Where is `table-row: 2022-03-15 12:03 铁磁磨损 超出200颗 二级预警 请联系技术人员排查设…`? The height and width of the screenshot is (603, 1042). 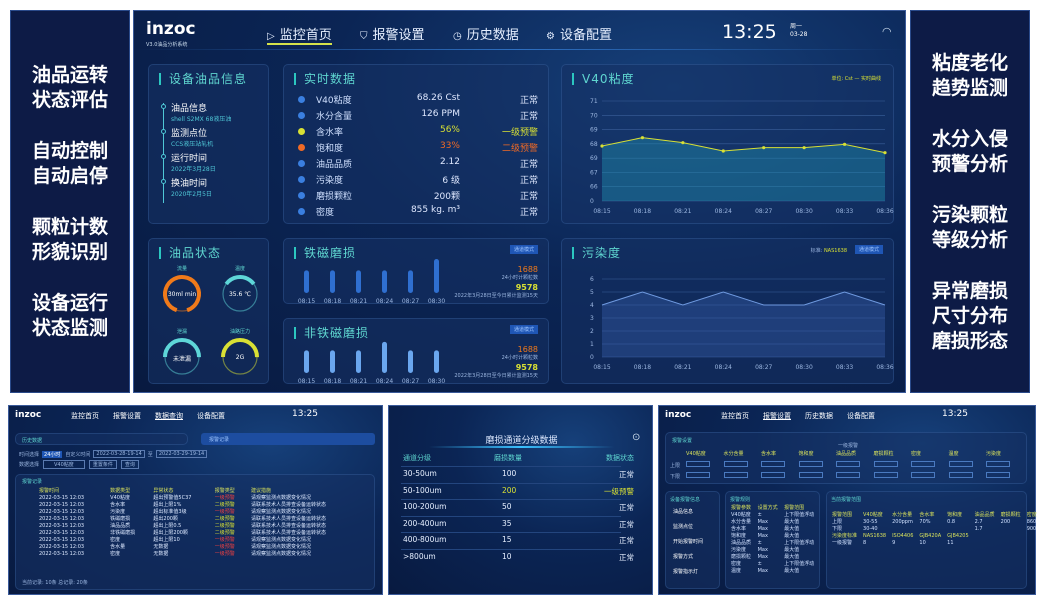
table-row: 2022-03-15 12:03 铁磁磨损 超出200颗 二级预警 请联系技术人员排查设… is located at coordinates (198, 519).